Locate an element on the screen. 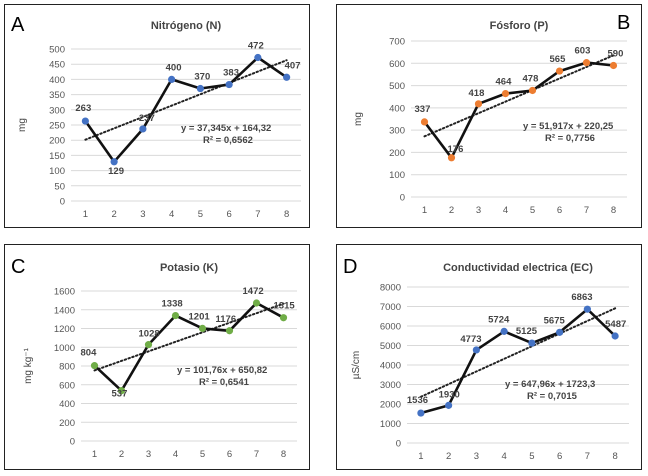 The image size is (648, 476). data-label: 5487 is located at coordinates (615, 324).